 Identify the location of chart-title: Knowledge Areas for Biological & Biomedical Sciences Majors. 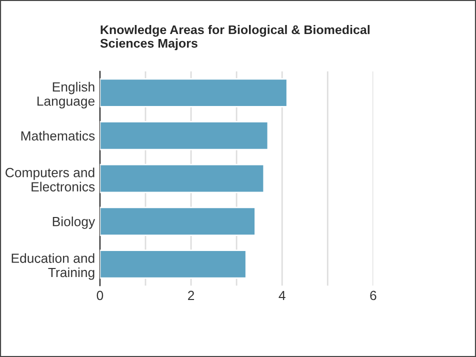
(235, 37).